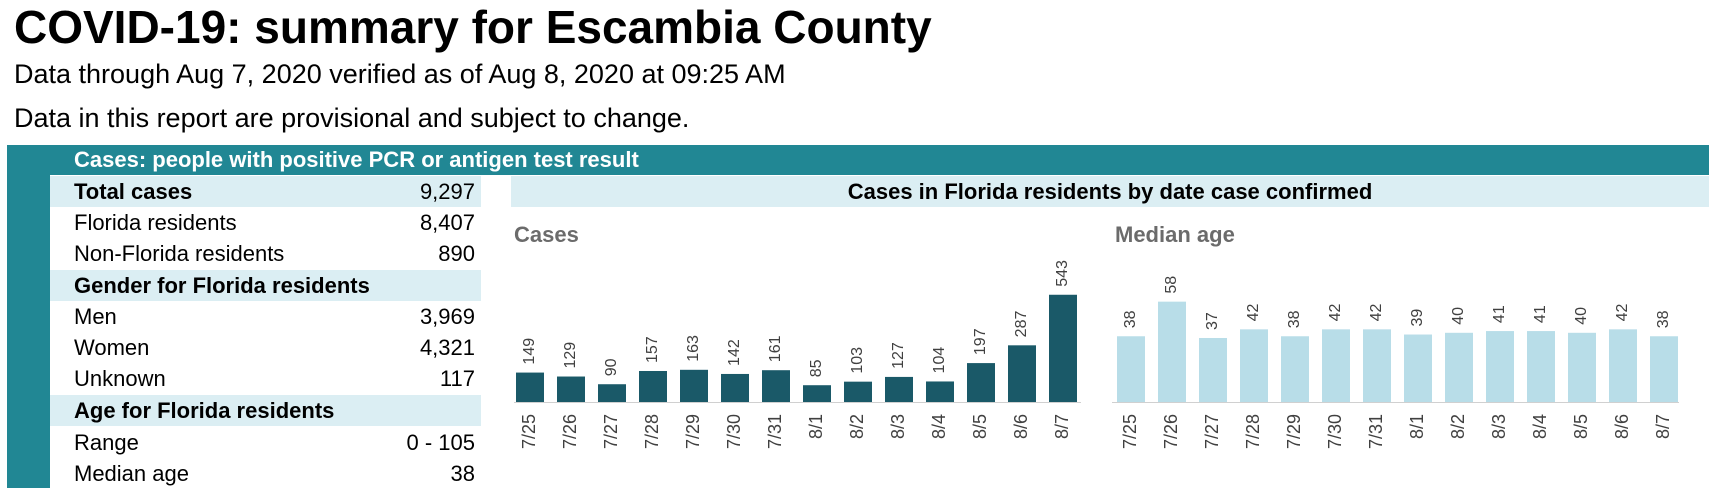 The width and height of the screenshot is (1716, 489). Describe the element at coordinates (1294, 319) in the screenshot. I see `median-age-data-label-4: 38` at that location.